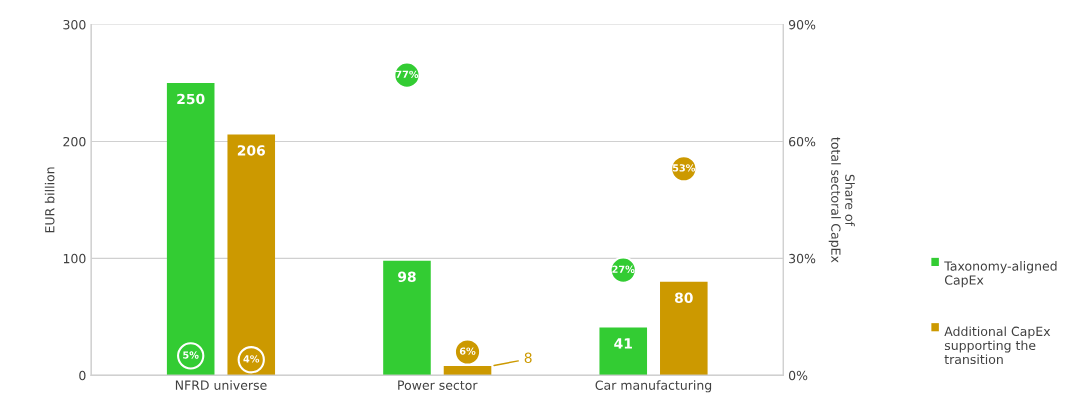 This screenshot has width=1073, height=408. I want to click on data-label: 8, so click(528, 358).